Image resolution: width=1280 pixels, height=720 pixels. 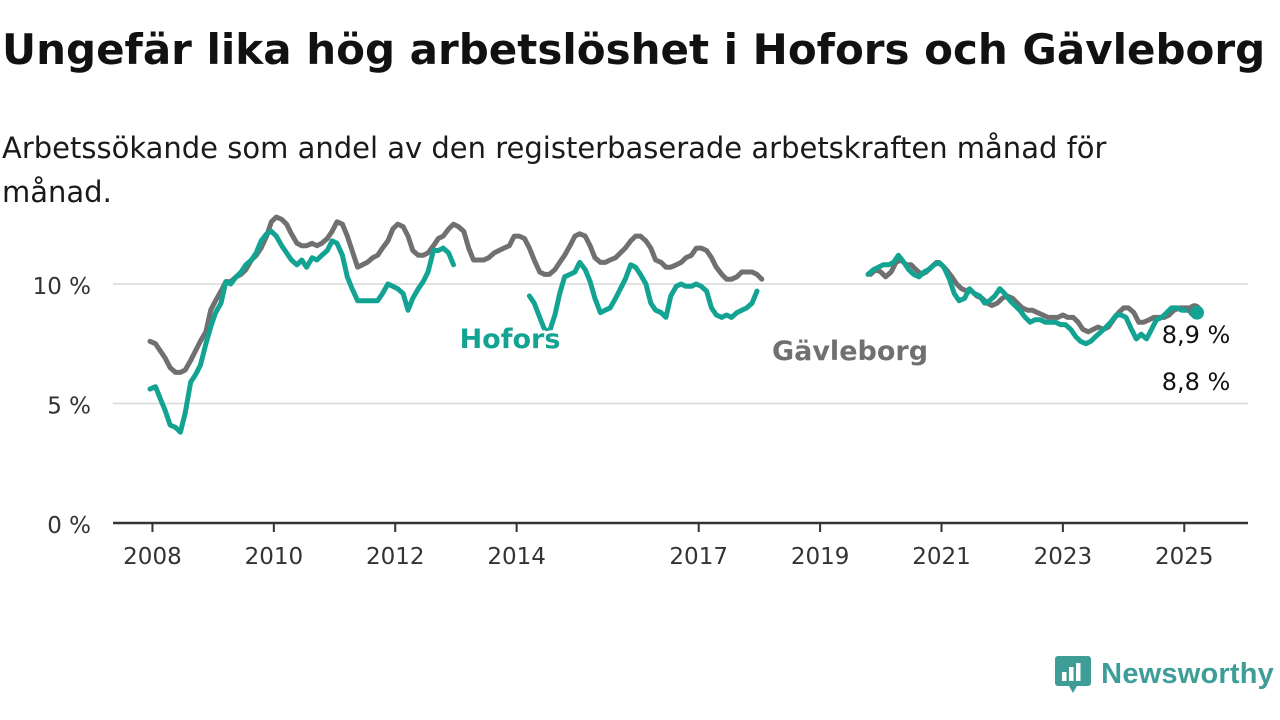 I want to click on x-tick-label: 2023, so click(x=1063, y=557).